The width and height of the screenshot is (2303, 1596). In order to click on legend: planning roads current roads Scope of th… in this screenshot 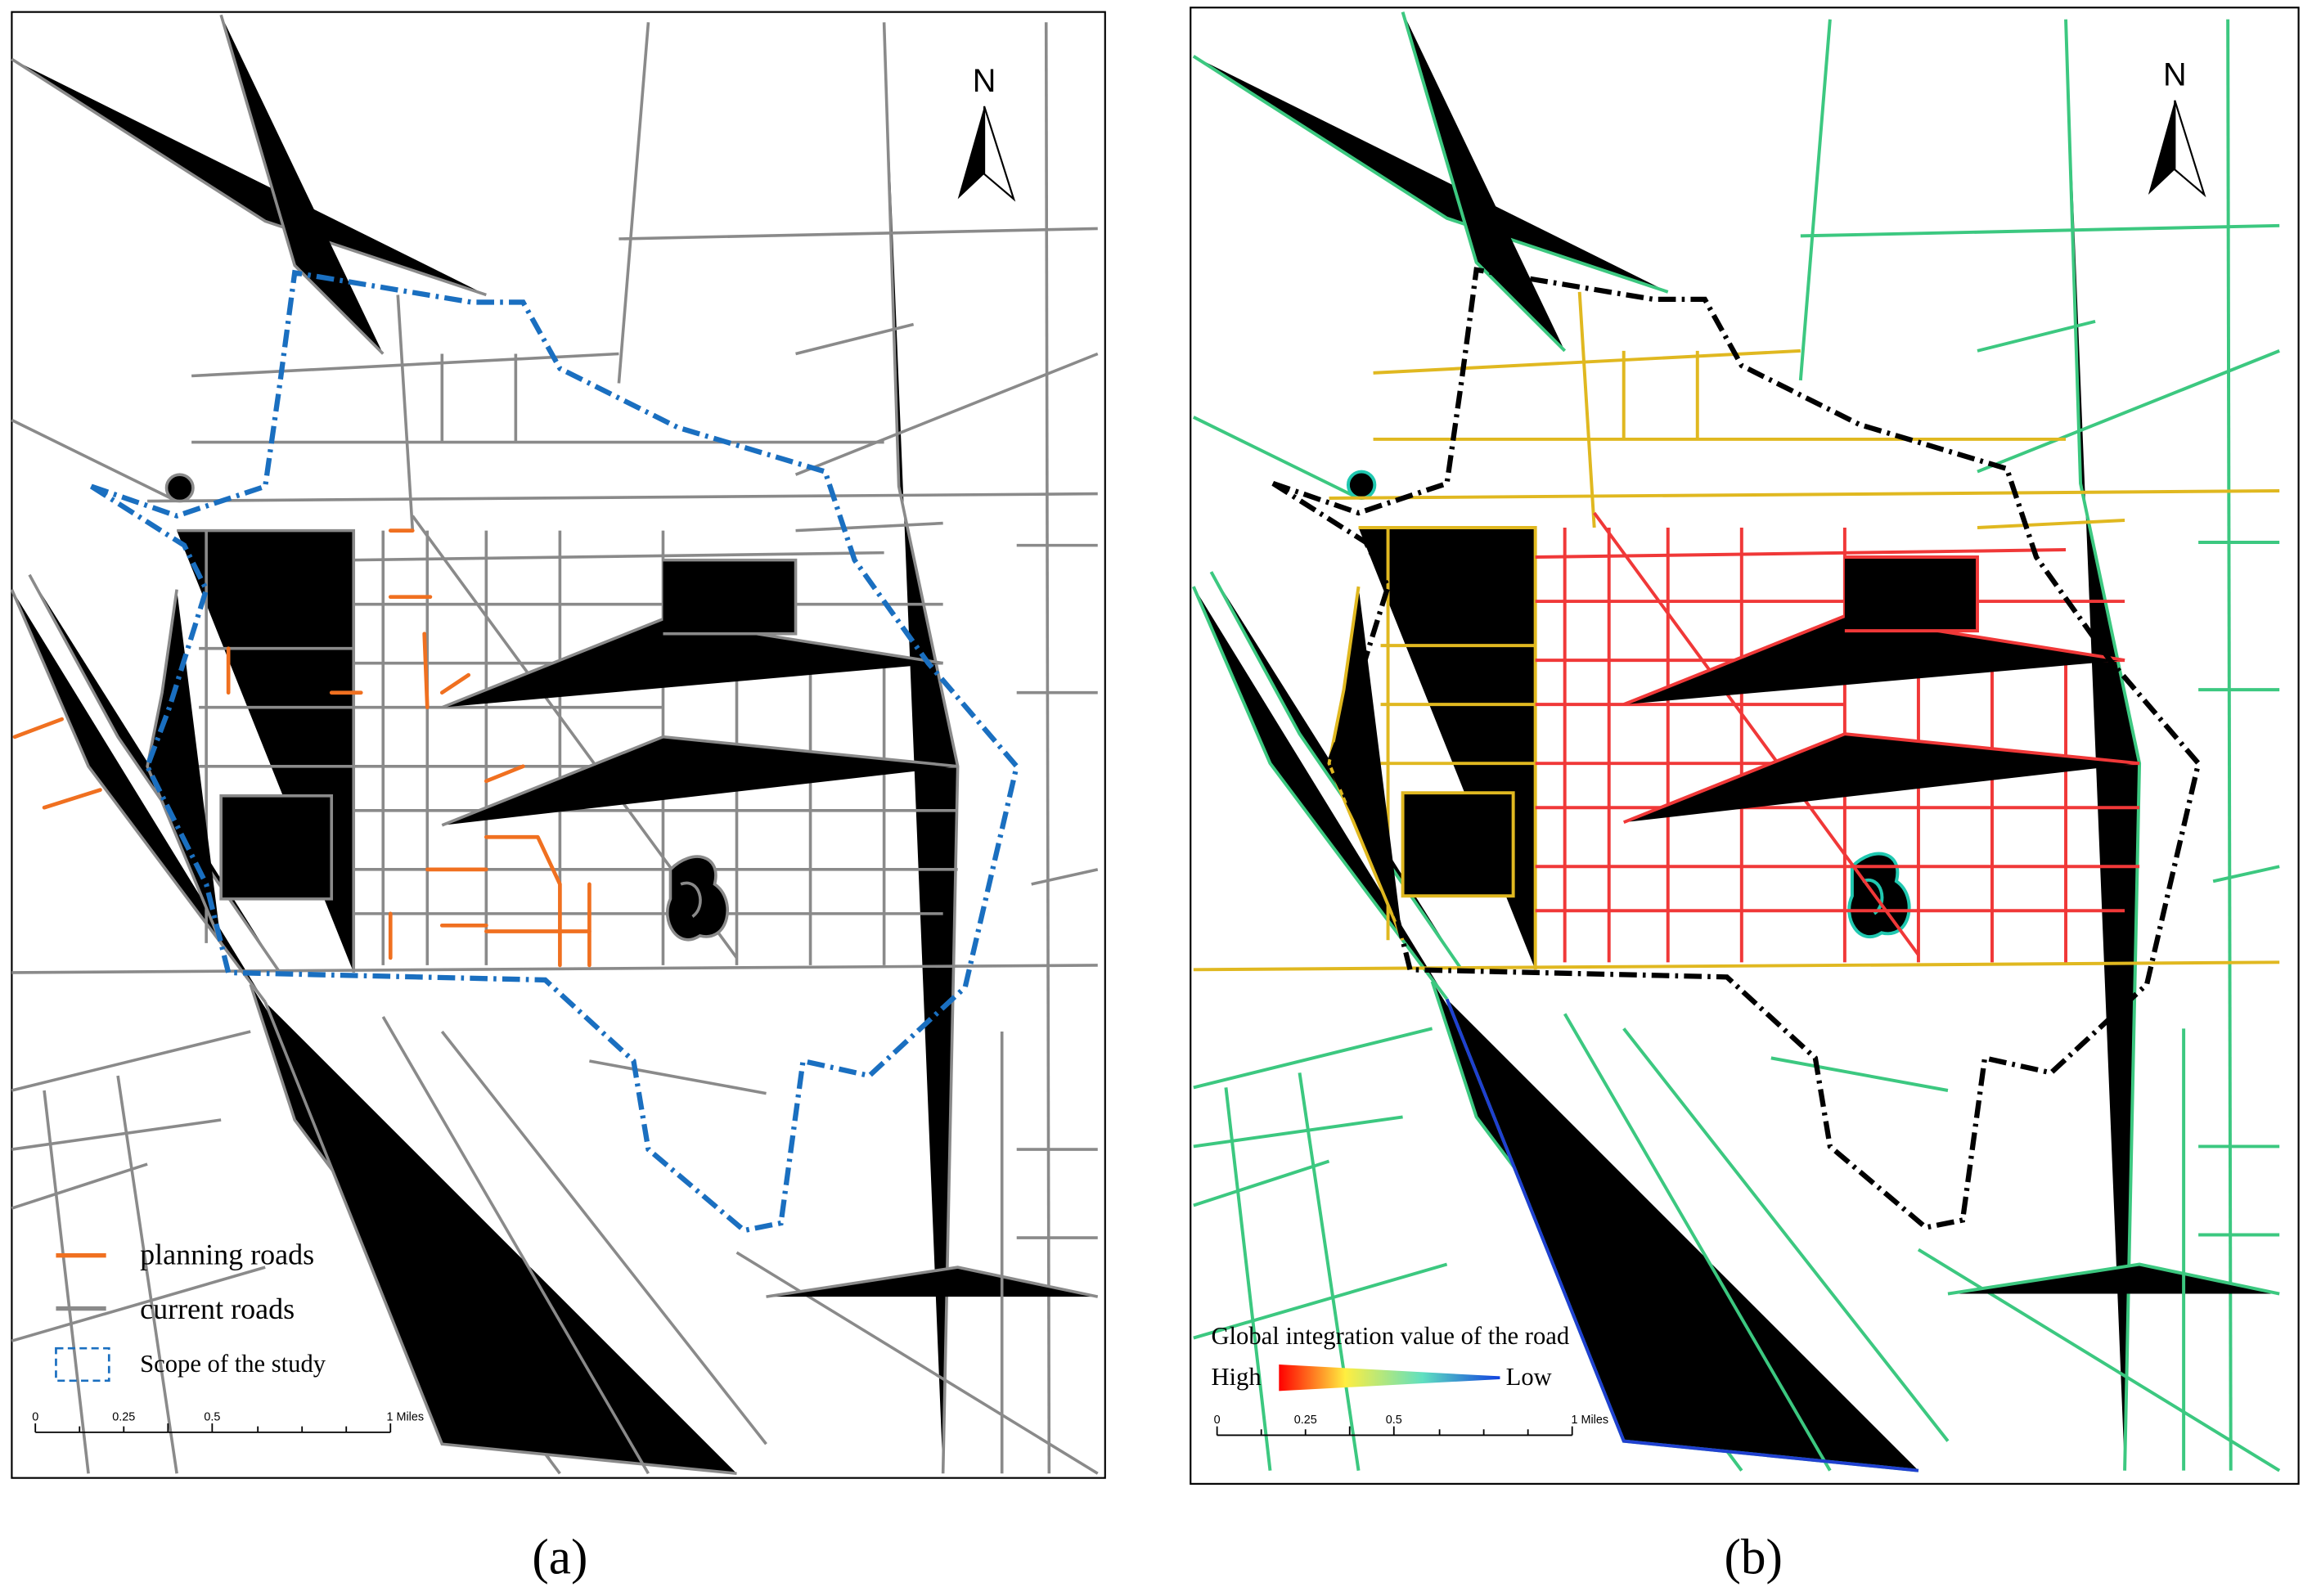, I will do `click(191, 1310)`.